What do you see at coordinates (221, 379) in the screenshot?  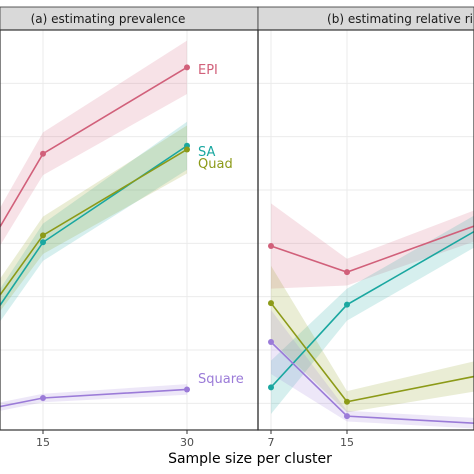 I see `series-label-square: Square` at bounding box center [221, 379].